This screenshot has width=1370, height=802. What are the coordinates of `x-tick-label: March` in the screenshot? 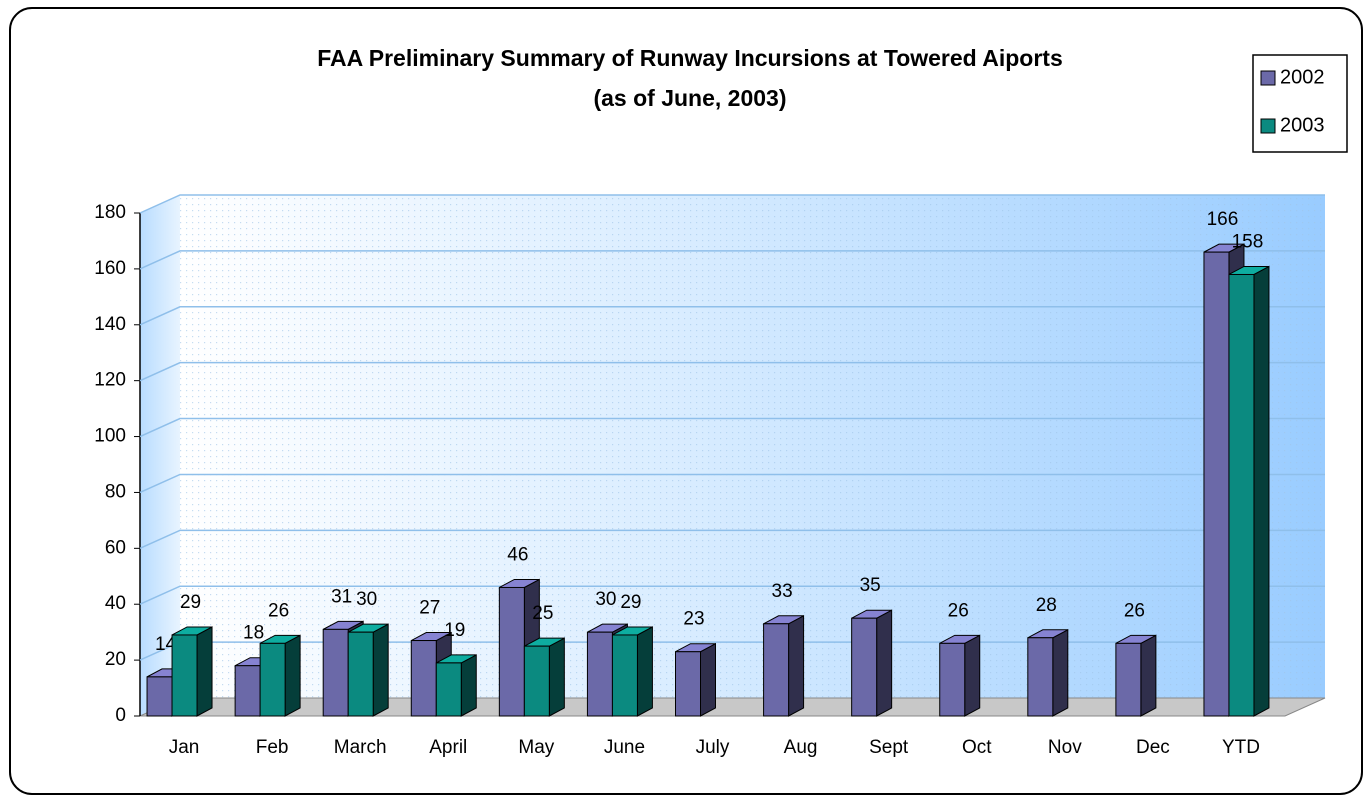 It's located at (360, 747).